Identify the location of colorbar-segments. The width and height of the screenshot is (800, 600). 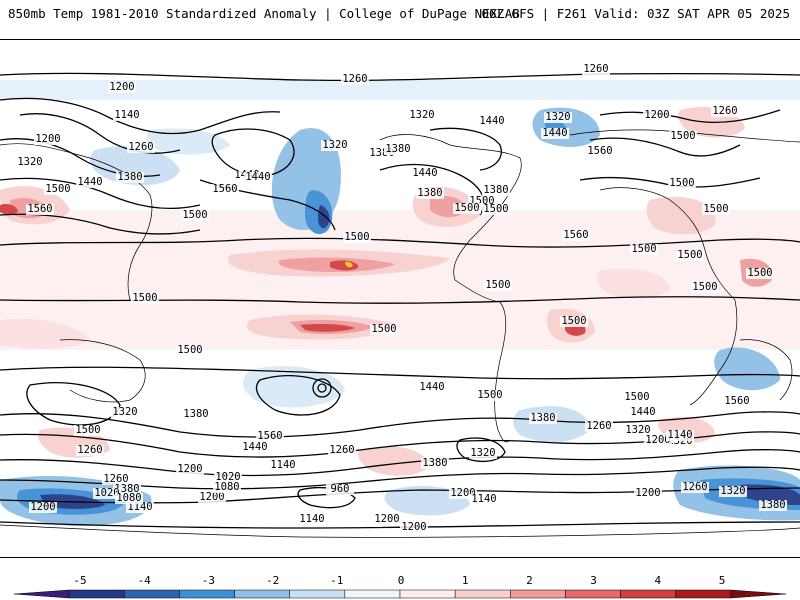
(400, 594).